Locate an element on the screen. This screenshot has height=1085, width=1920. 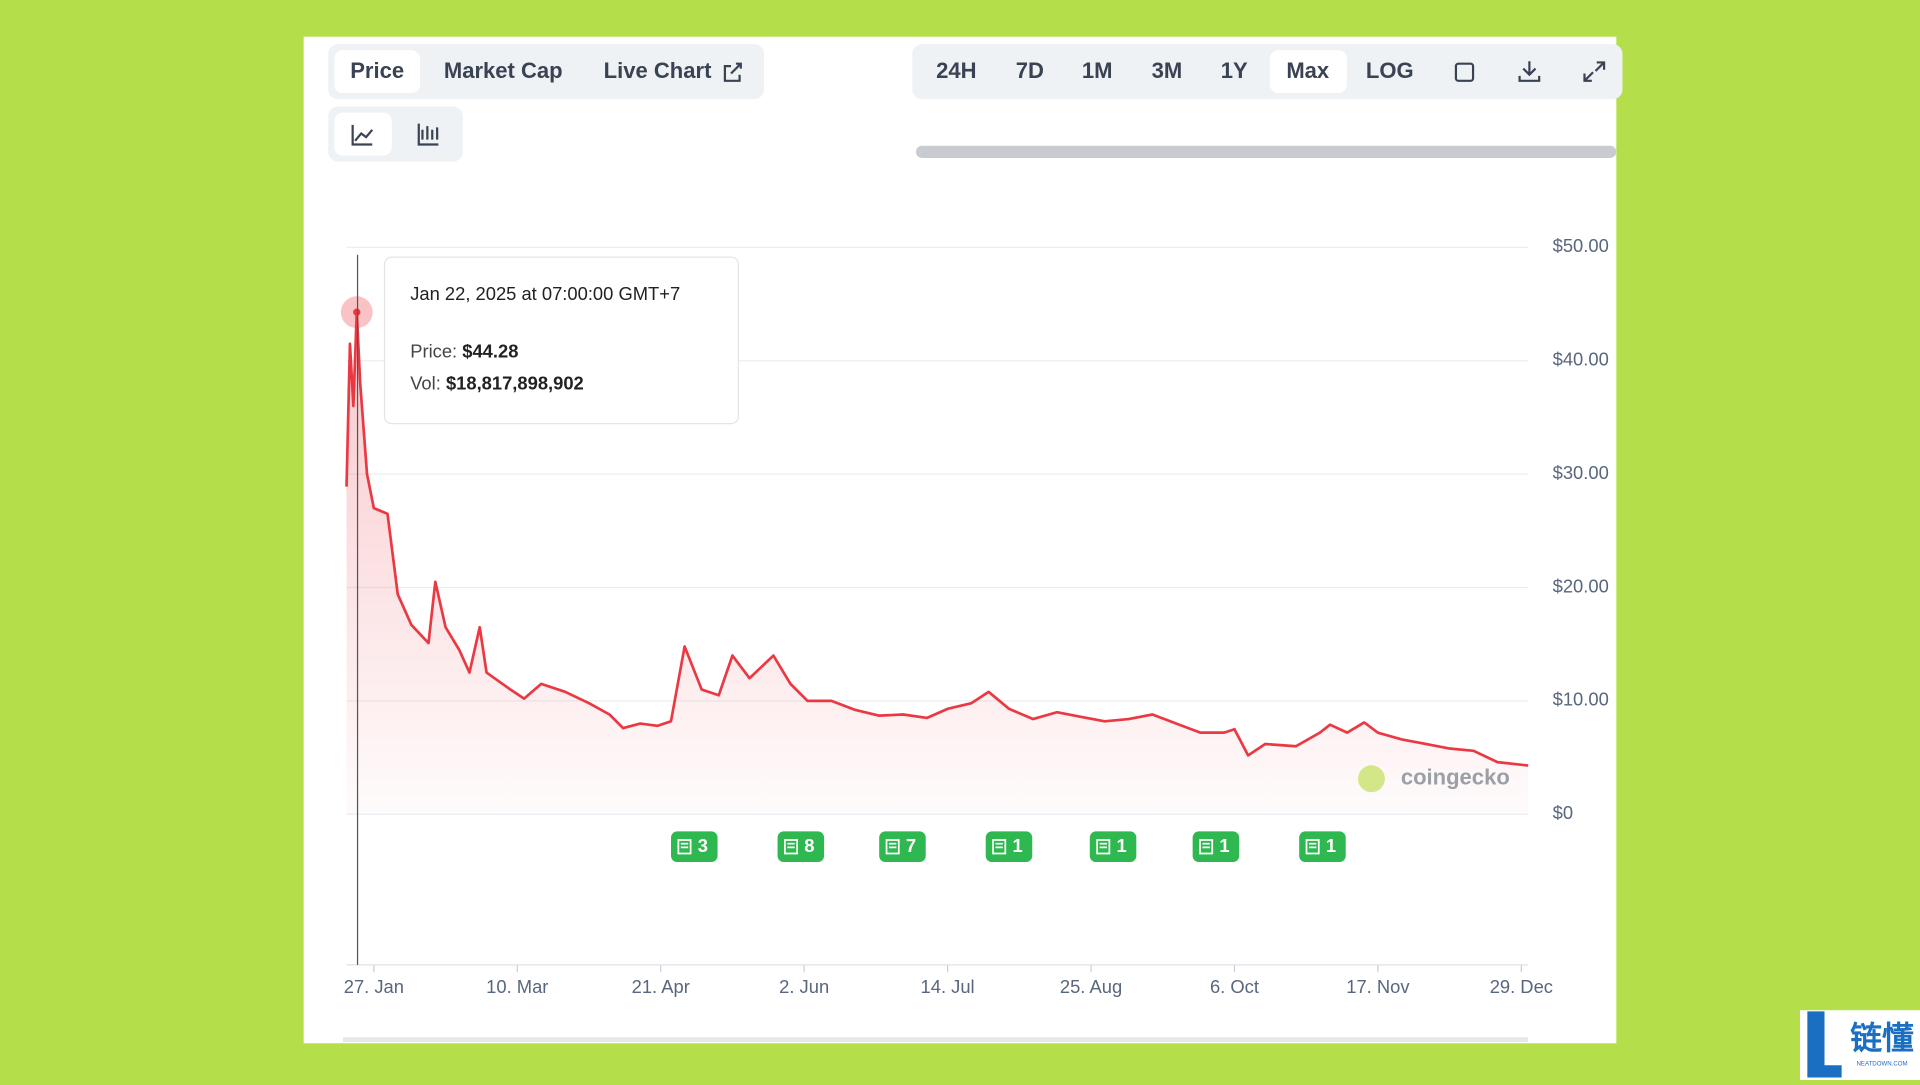
range-button: LOG is located at coordinates (1390, 70).